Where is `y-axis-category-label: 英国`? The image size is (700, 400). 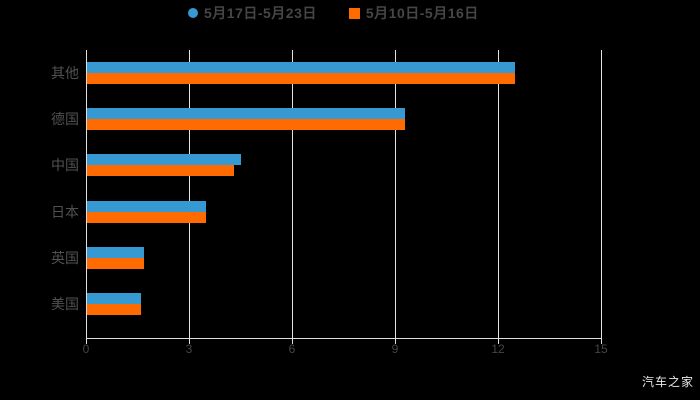 y-axis-category-label: 英国 is located at coordinates (65, 258).